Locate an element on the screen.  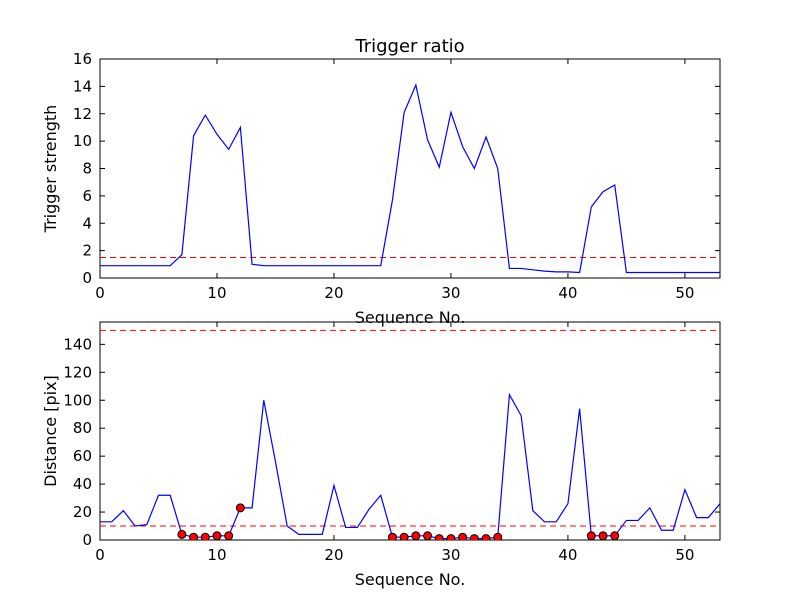
chart-title: Trigger ratio is located at coordinates (409, 46).